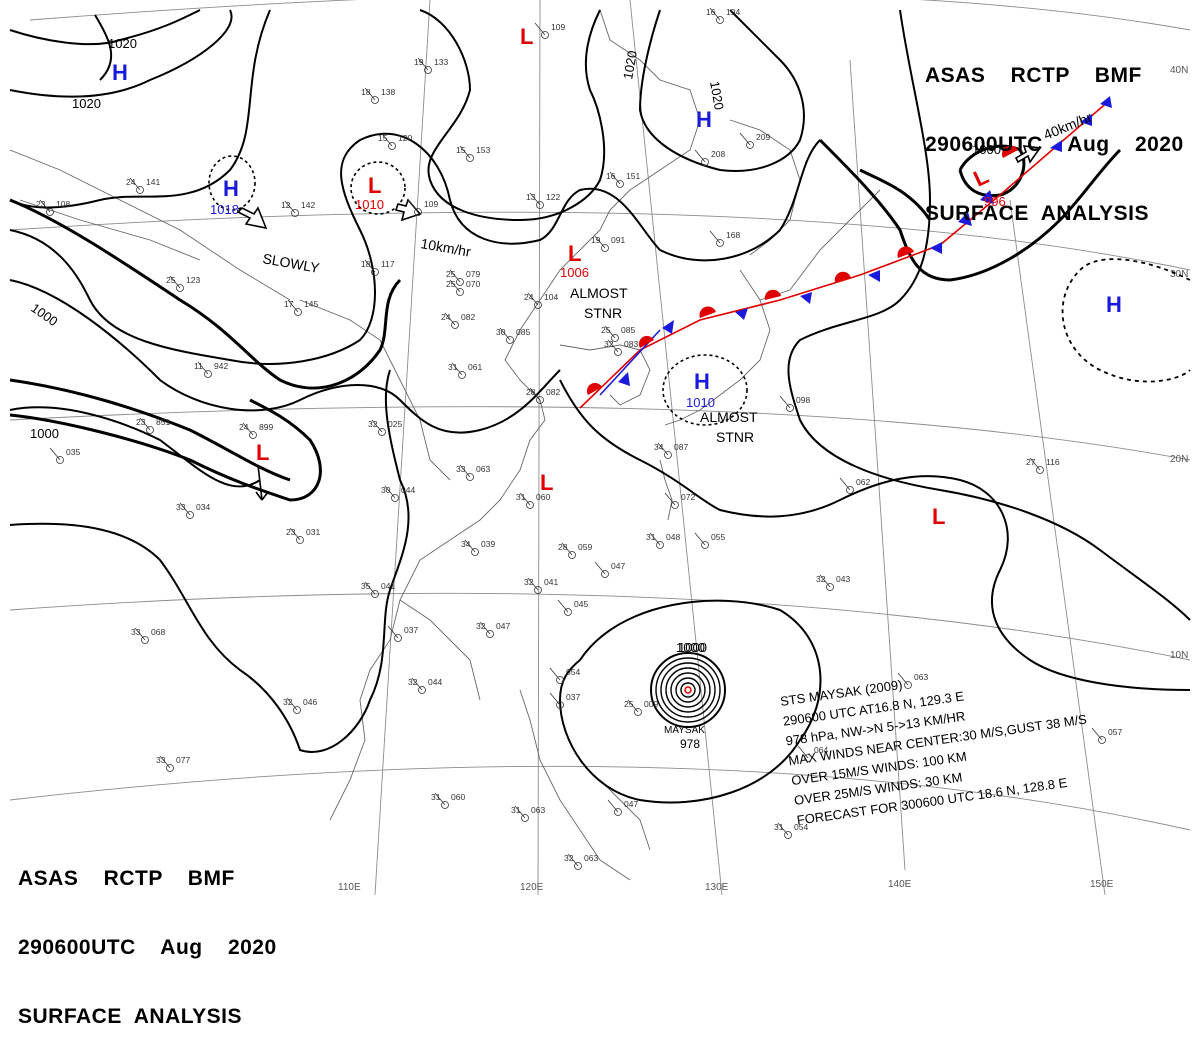 This screenshot has height=1051, width=1200. Describe the element at coordinates (631, 804) in the screenshot. I see `station-pressure: 047` at that location.